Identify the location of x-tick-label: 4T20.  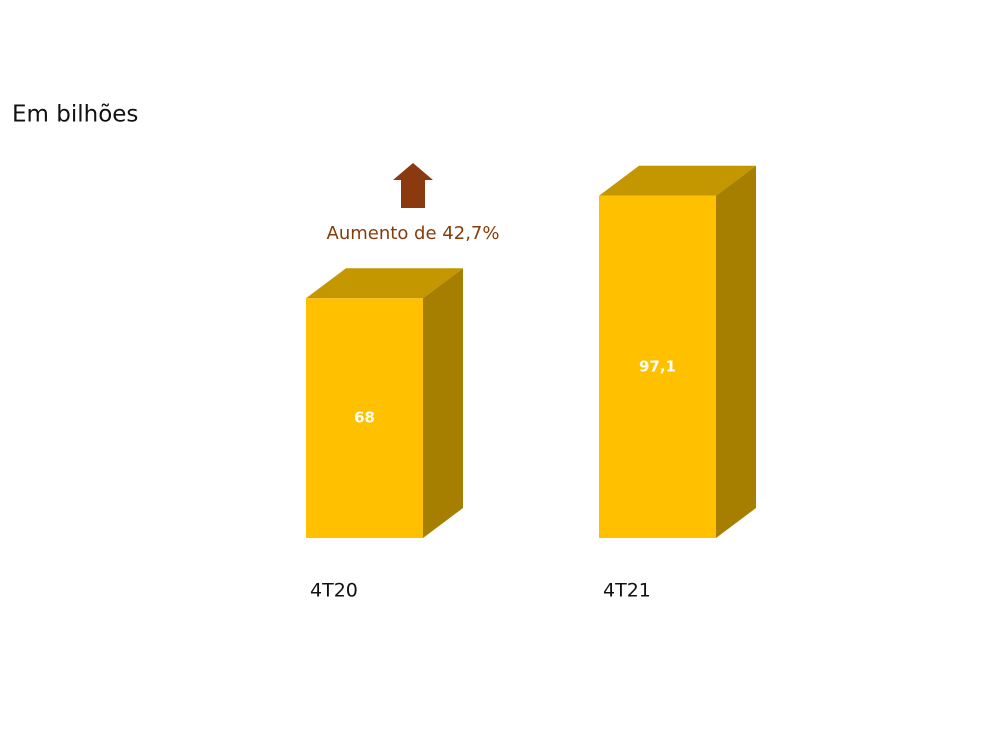
(334, 591).